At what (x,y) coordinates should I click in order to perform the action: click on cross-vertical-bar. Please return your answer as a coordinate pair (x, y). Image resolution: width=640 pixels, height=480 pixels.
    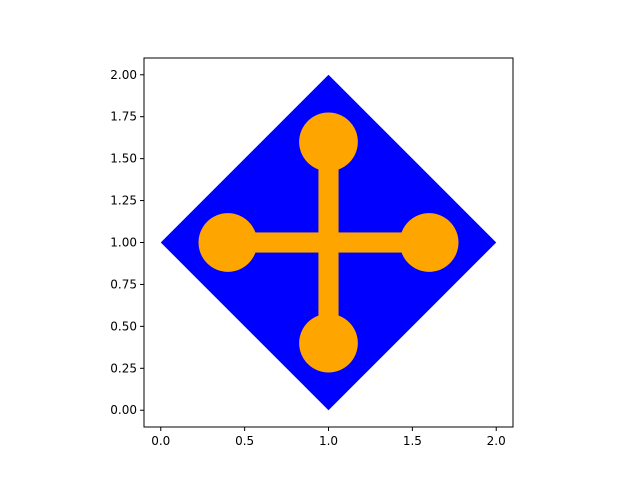
    Looking at the image, I should click on (328, 242).